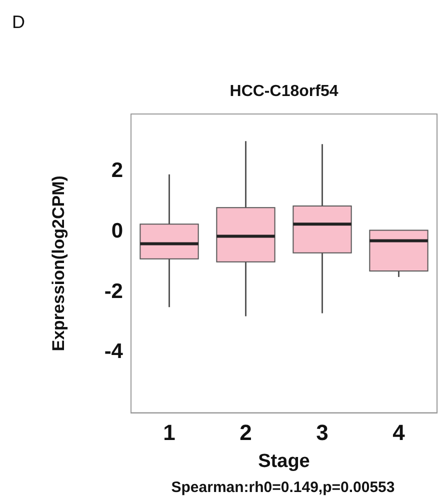 The image size is (438, 501). Describe the element at coordinates (18, 22) in the screenshot. I see `text: D` at that location.